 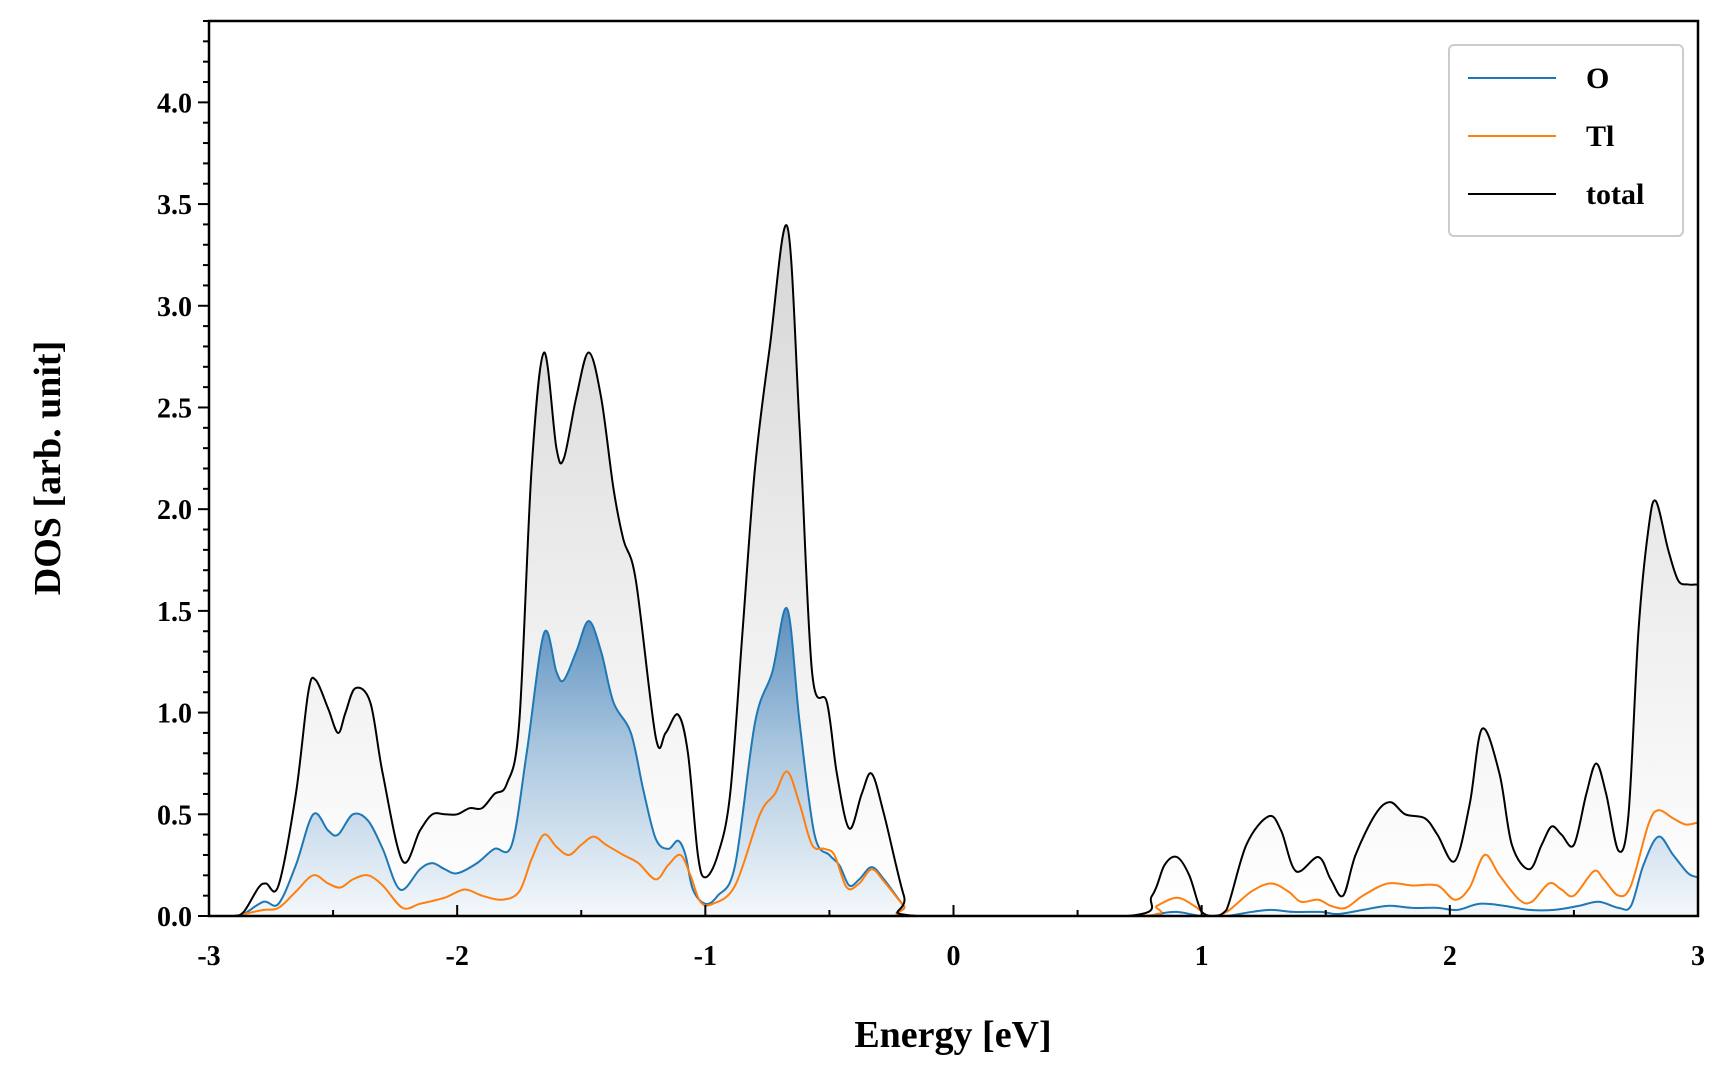 I want to click on legend-entries: O Tl total, so click(x=1556, y=136).